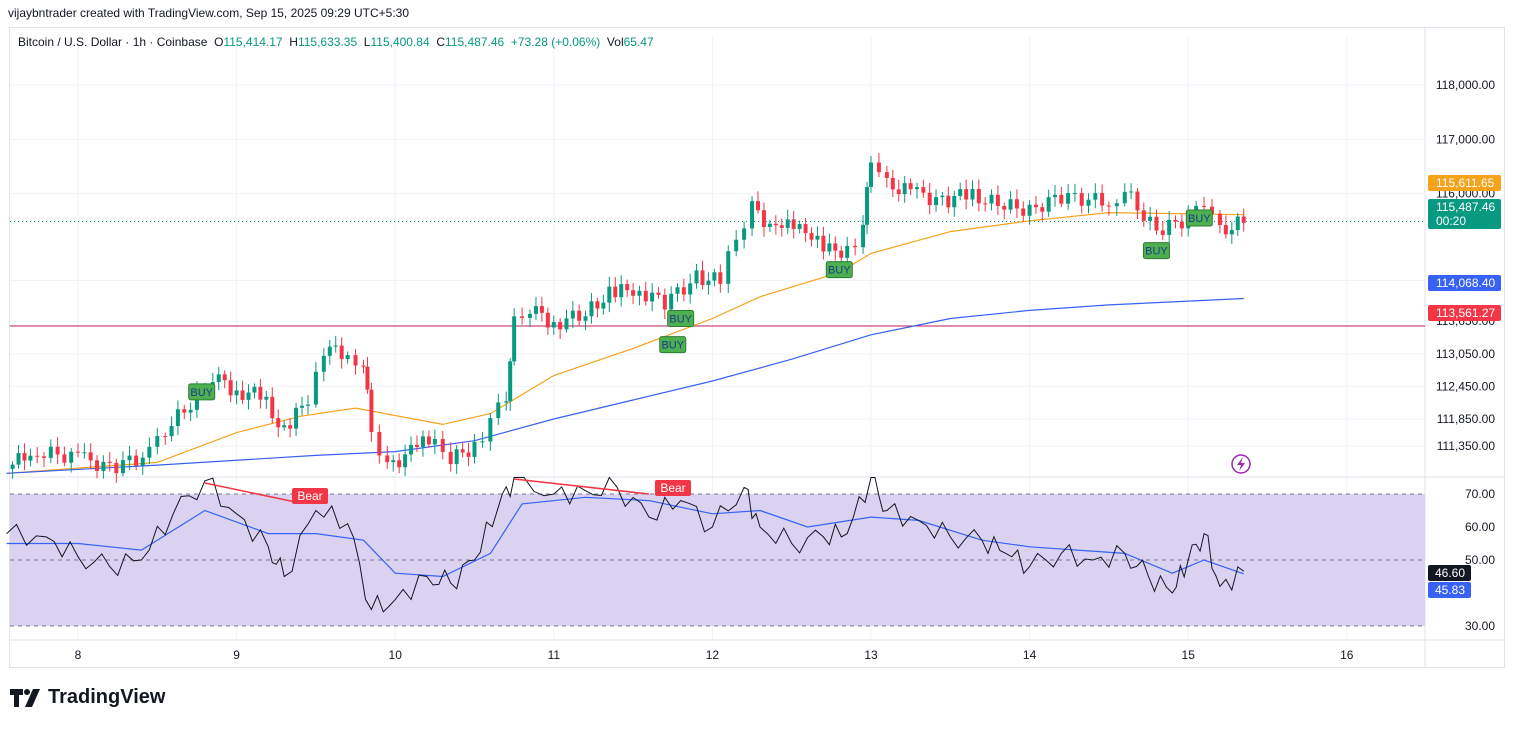 Image resolution: width=1515 pixels, height=729 pixels. I want to click on change-value: +73.28 (+0.06%), so click(555, 42).